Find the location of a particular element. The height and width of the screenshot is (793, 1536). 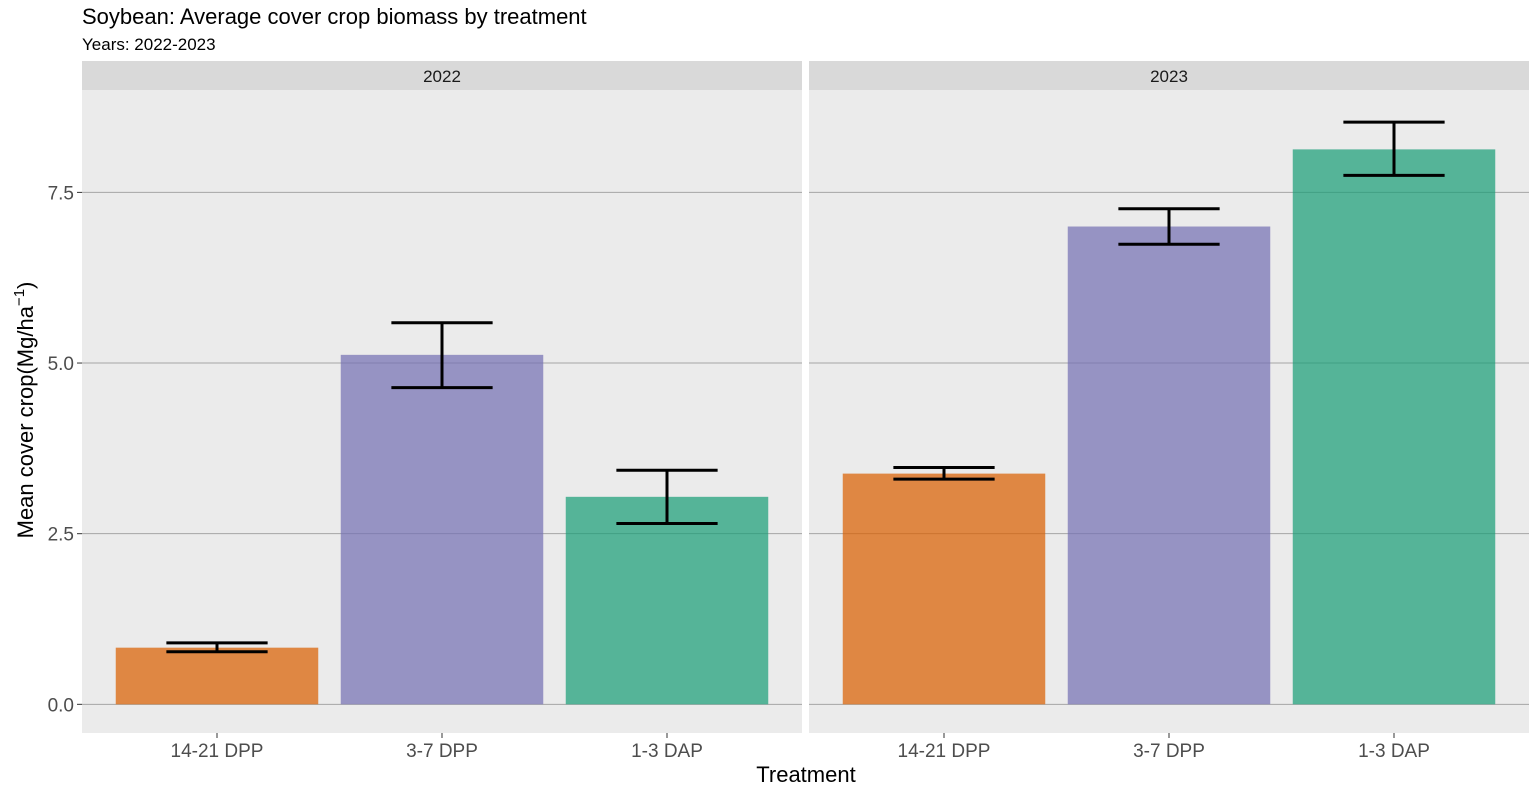

y-axis-title-superscript: −1 is located at coordinates (19, 297).